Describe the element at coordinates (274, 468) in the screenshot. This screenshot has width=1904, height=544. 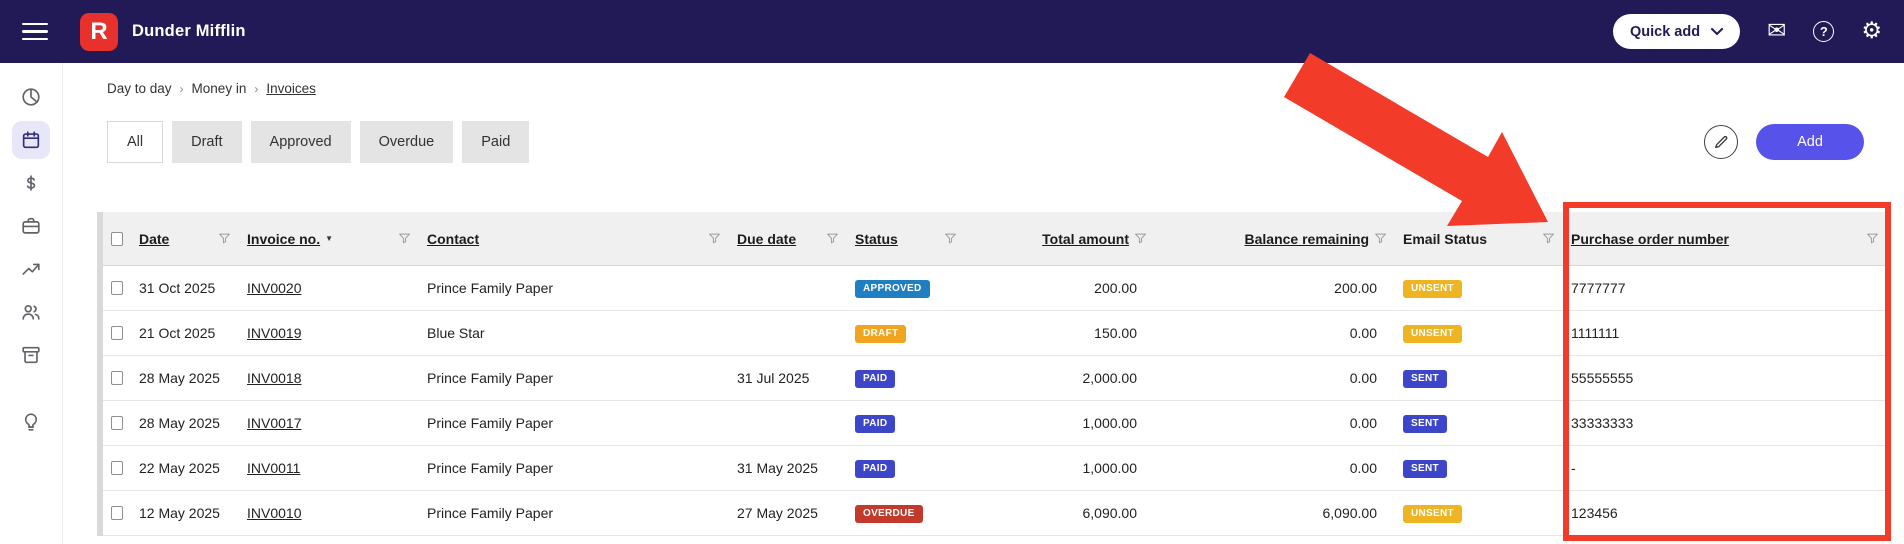
I see `invoice-link: INV0011` at that location.